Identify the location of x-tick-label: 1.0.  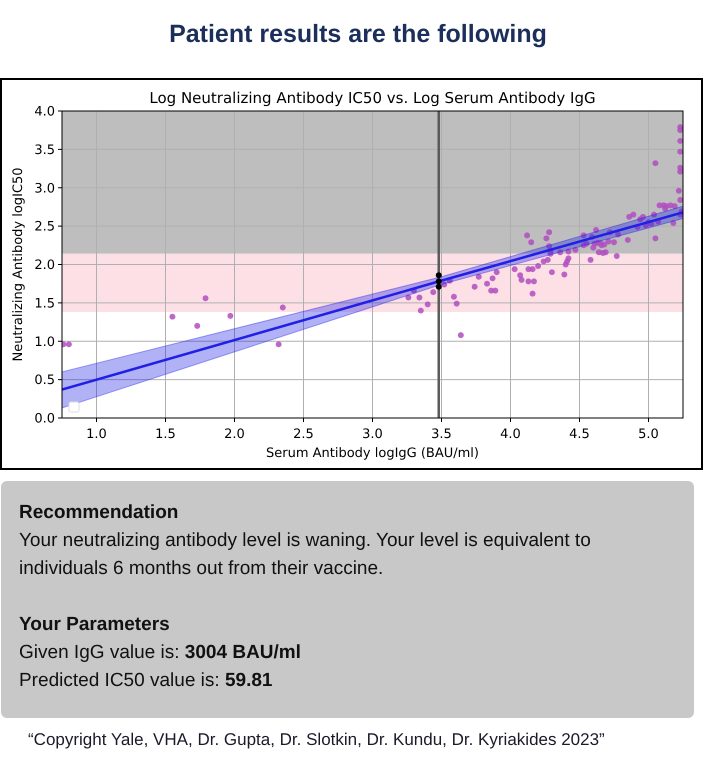
(96, 434).